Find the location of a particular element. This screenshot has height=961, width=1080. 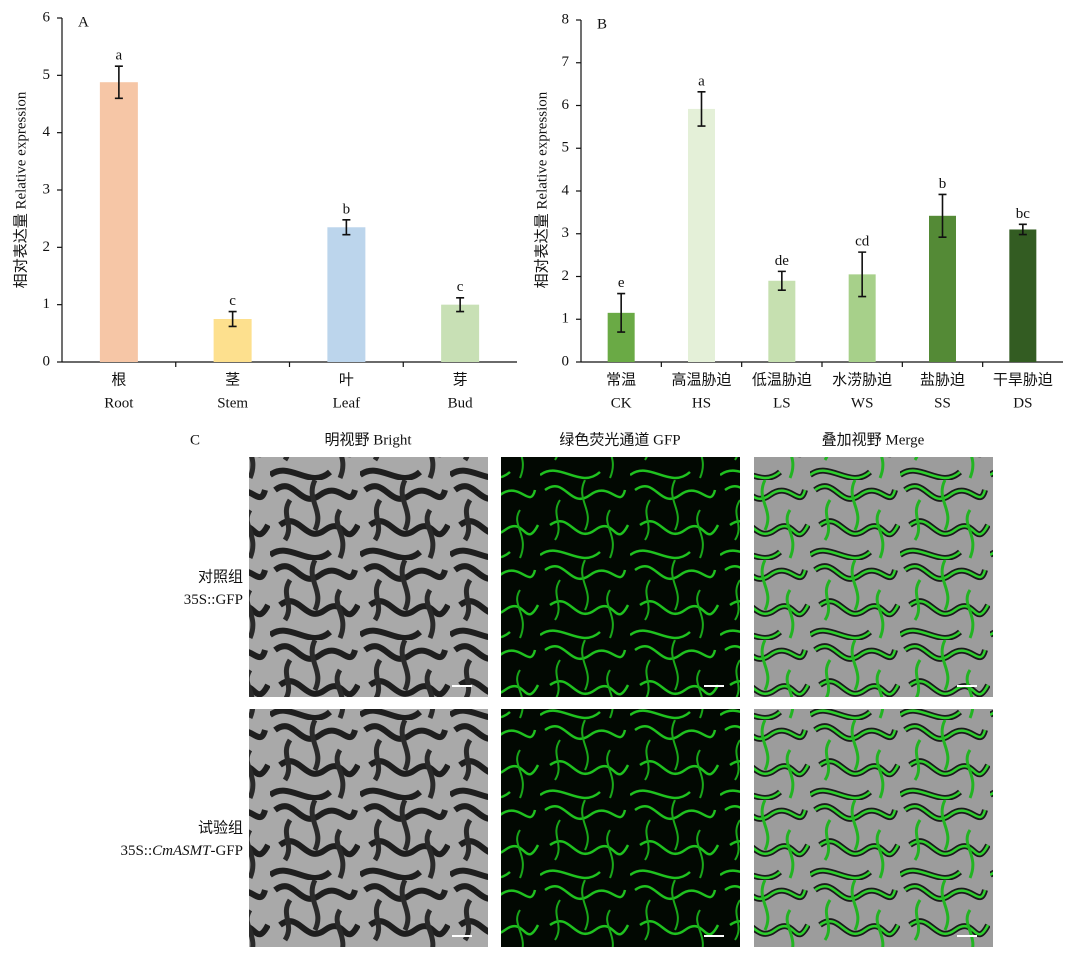

x-tick-label: DS is located at coordinates (1022, 403).